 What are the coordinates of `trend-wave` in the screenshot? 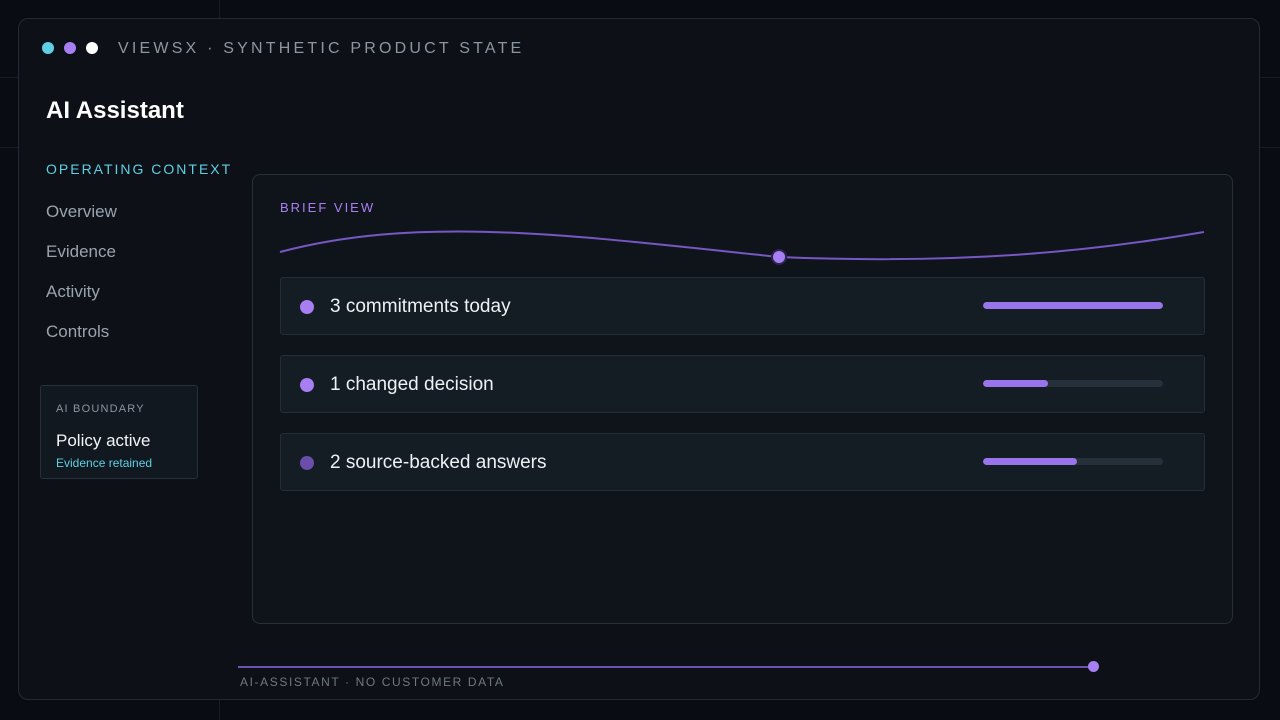 It's located at (742, 247).